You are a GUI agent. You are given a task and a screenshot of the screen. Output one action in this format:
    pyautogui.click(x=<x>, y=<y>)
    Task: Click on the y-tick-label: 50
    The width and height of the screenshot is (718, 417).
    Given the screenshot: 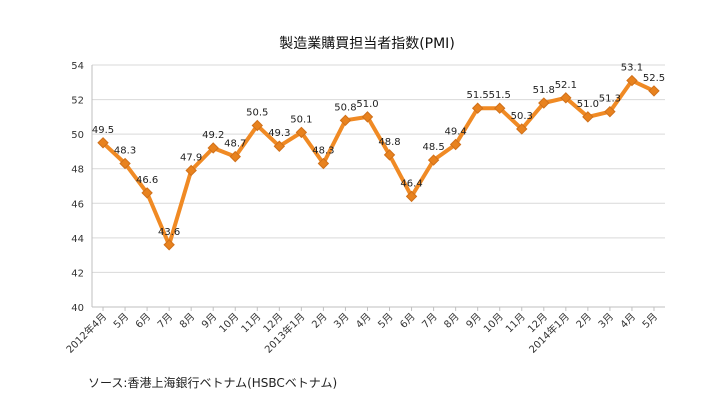 What is the action you would take?
    pyautogui.click(x=77, y=135)
    